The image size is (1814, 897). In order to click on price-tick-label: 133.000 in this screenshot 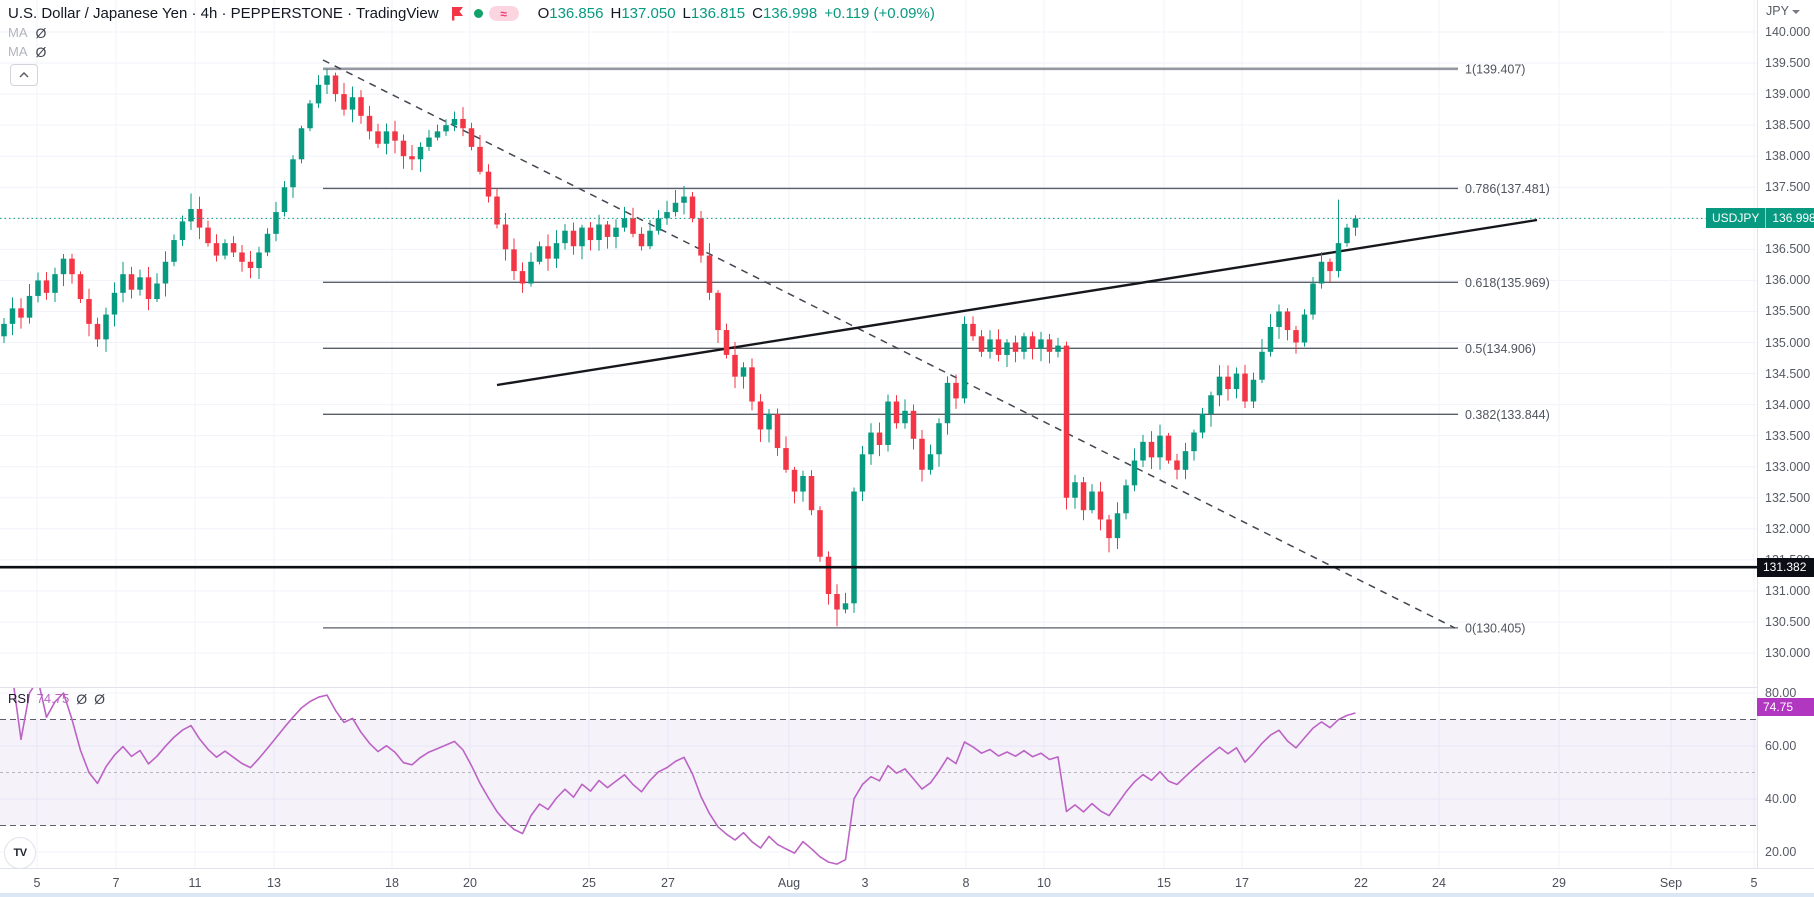, I will do `click(1788, 466)`.